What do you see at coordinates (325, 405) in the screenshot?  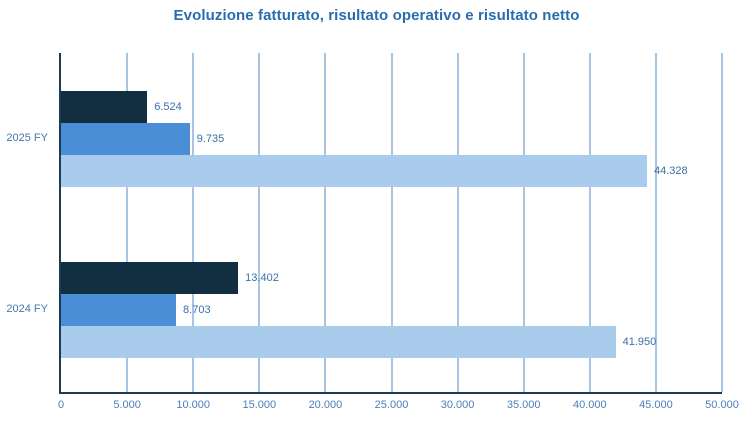 I see `x-tick-label: 20.000` at bounding box center [325, 405].